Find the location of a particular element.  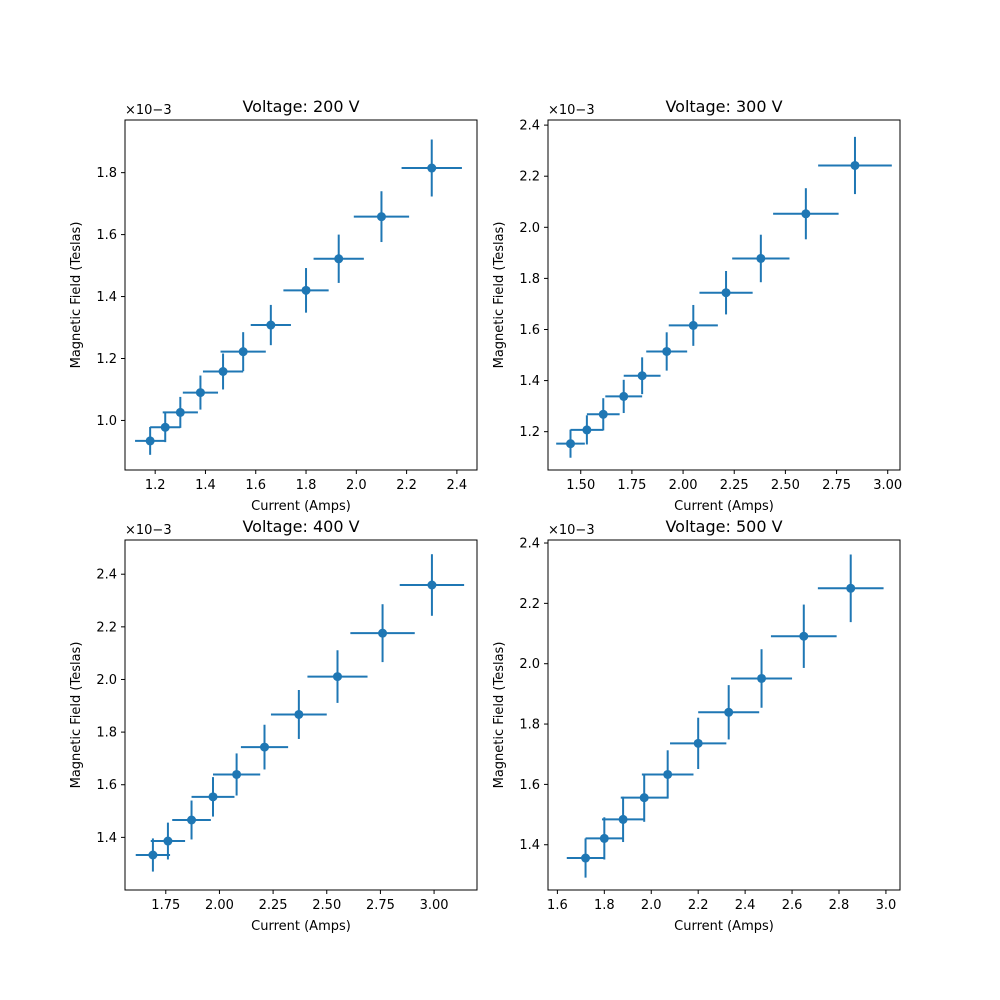

x-tick-label: 3.00 is located at coordinates (434, 905).